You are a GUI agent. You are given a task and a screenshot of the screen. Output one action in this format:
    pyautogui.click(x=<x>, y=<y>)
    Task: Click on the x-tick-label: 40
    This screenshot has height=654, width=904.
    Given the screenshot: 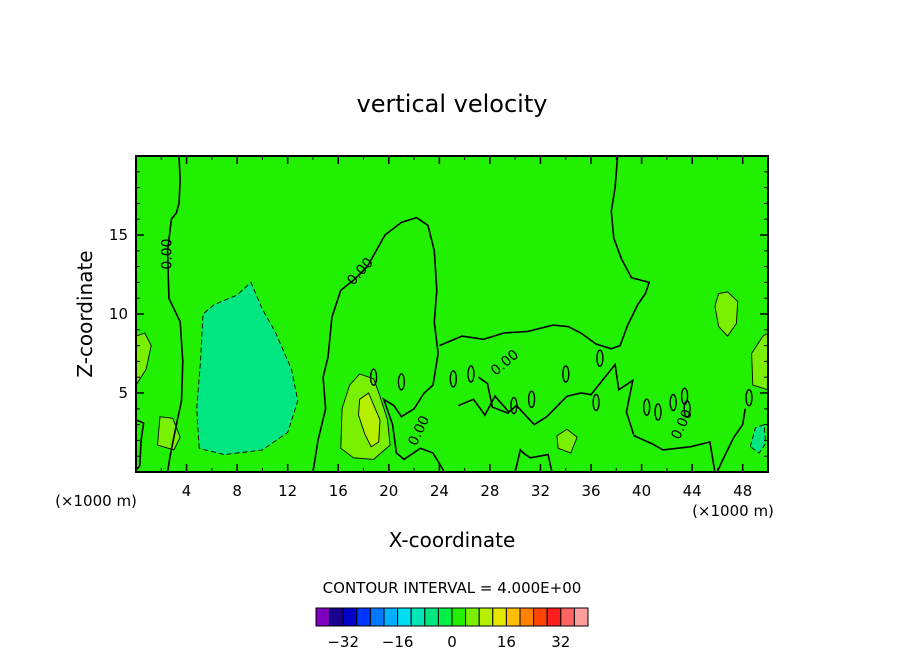 What is the action you would take?
    pyautogui.click(x=641, y=491)
    